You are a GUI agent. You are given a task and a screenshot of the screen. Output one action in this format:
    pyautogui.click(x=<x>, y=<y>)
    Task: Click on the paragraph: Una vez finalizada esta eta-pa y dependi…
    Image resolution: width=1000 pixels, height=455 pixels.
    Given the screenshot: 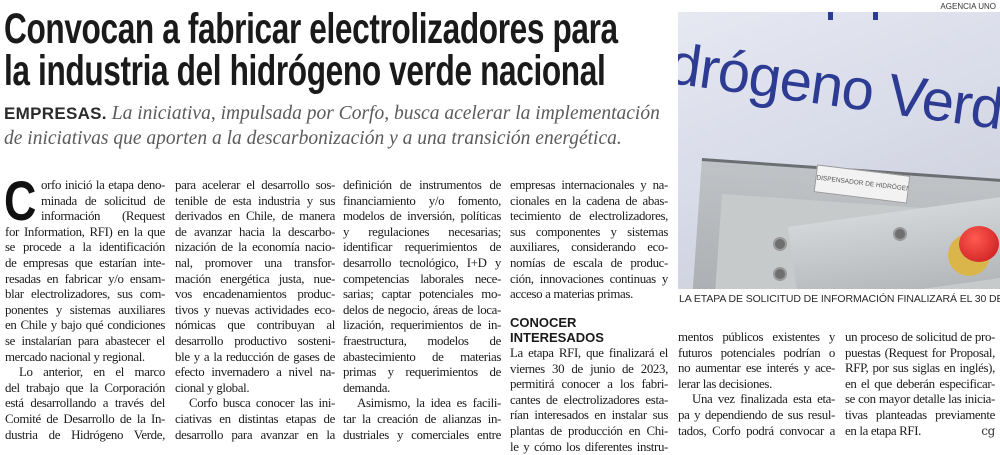 What is the action you would take?
    pyautogui.click(x=756, y=415)
    